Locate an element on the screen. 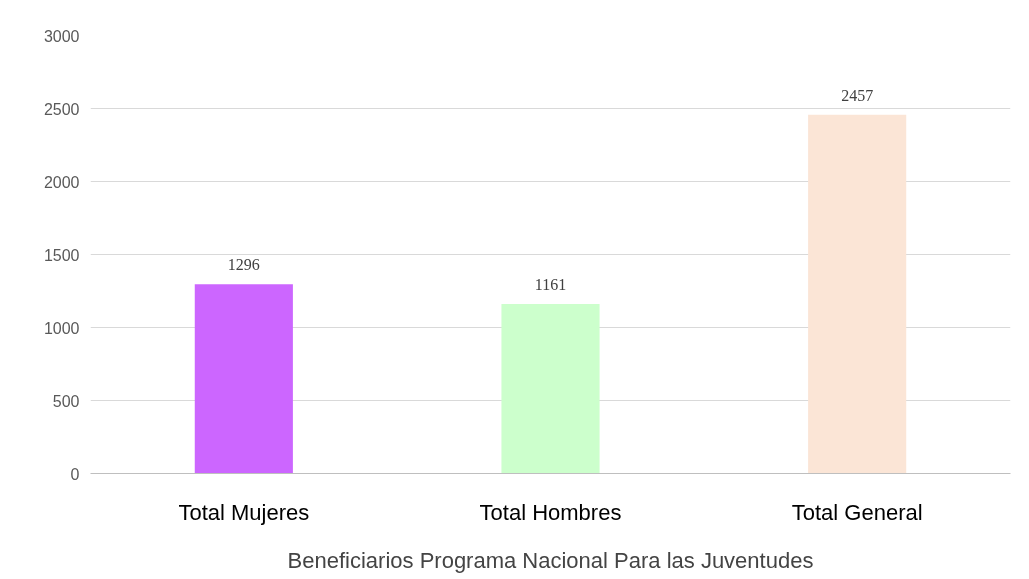 The image size is (1029, 579). y-tick-label: 2500 is located at coordinates (61, 109).